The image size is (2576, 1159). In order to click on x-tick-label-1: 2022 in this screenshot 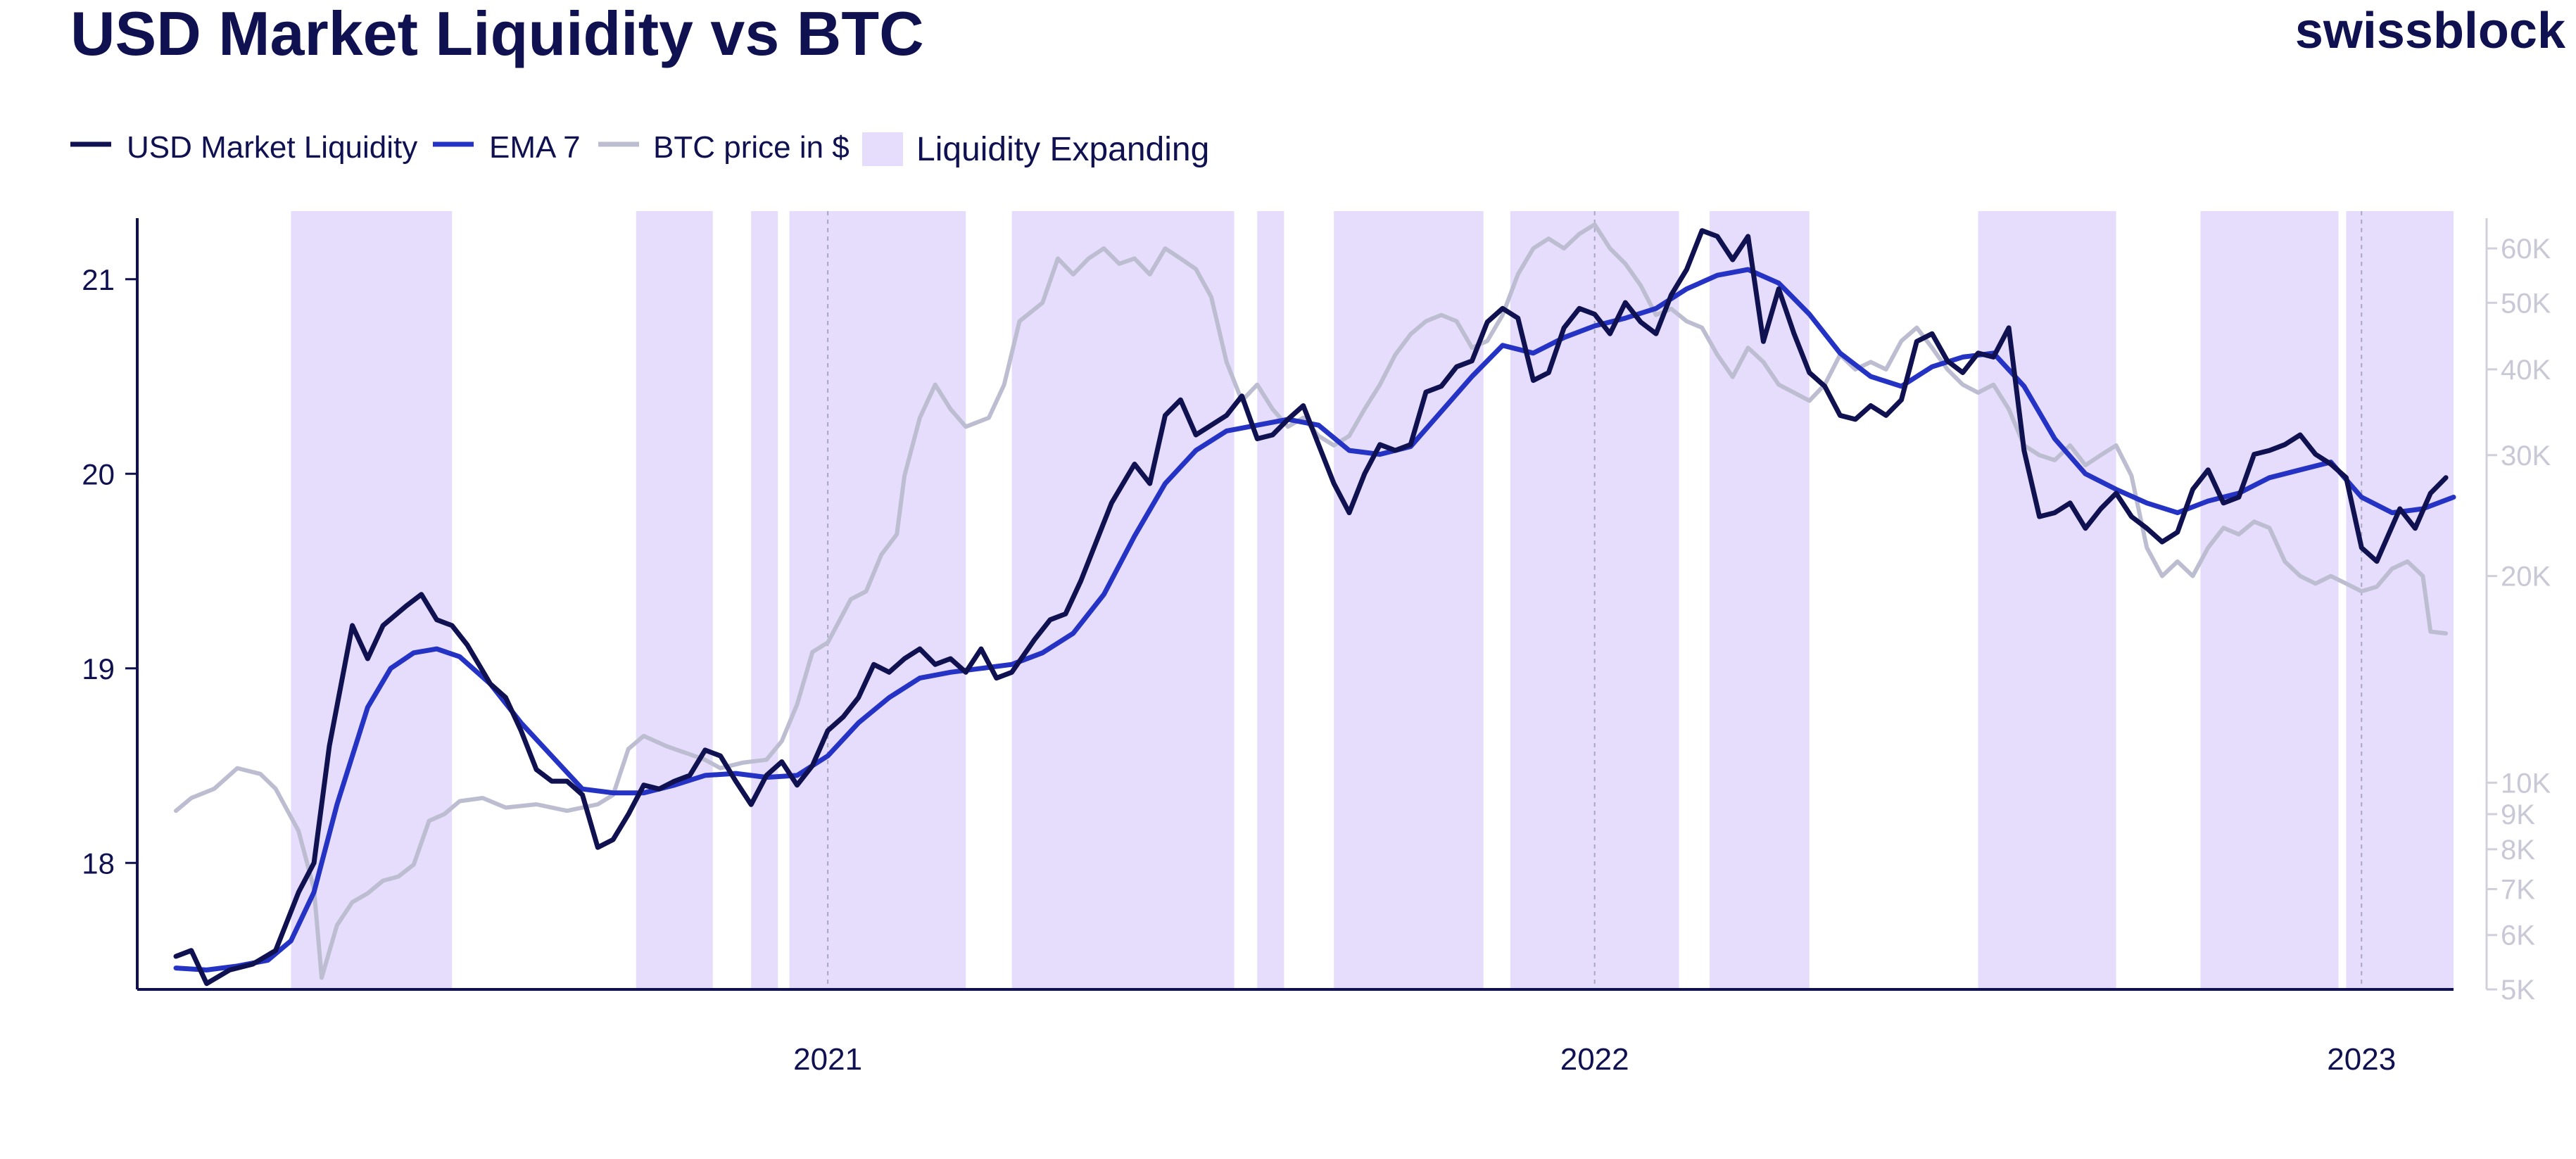, I will do `click(1594, 1059)`.